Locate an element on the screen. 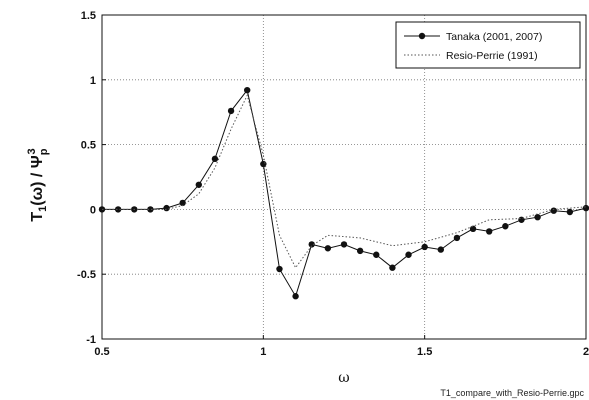  x-axis-label: ω is located at coordinates (343, 378).